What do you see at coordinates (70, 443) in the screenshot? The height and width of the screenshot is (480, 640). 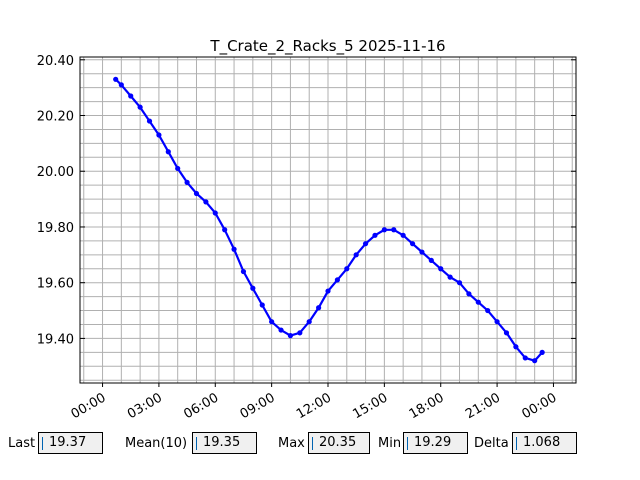 I see `last-value-field: 19.37` at bounding box center [70, 443].